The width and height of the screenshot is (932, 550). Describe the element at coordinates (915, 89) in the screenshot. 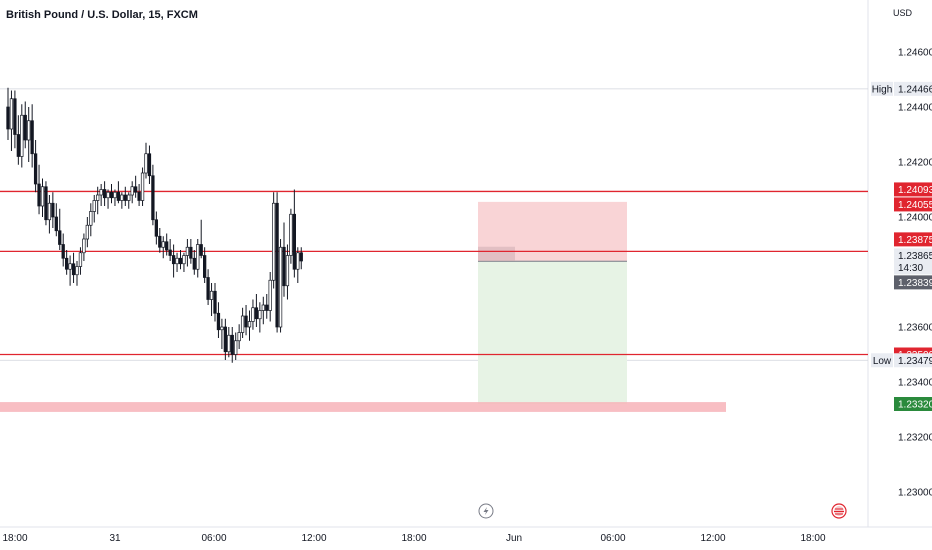

I see `svg-text: 1.24466` at that location.